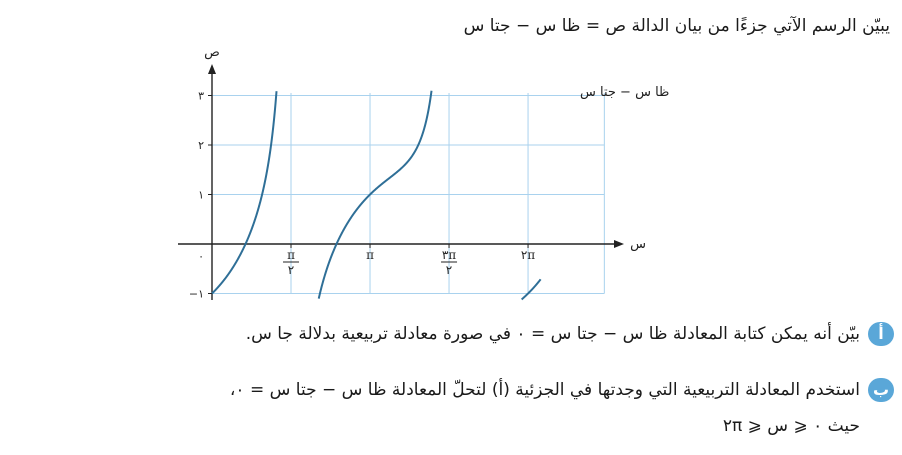  I want to click on question-b-condition-text: حيث ٠ ⩽ س ⩽ ٢π, so click(791, 426).